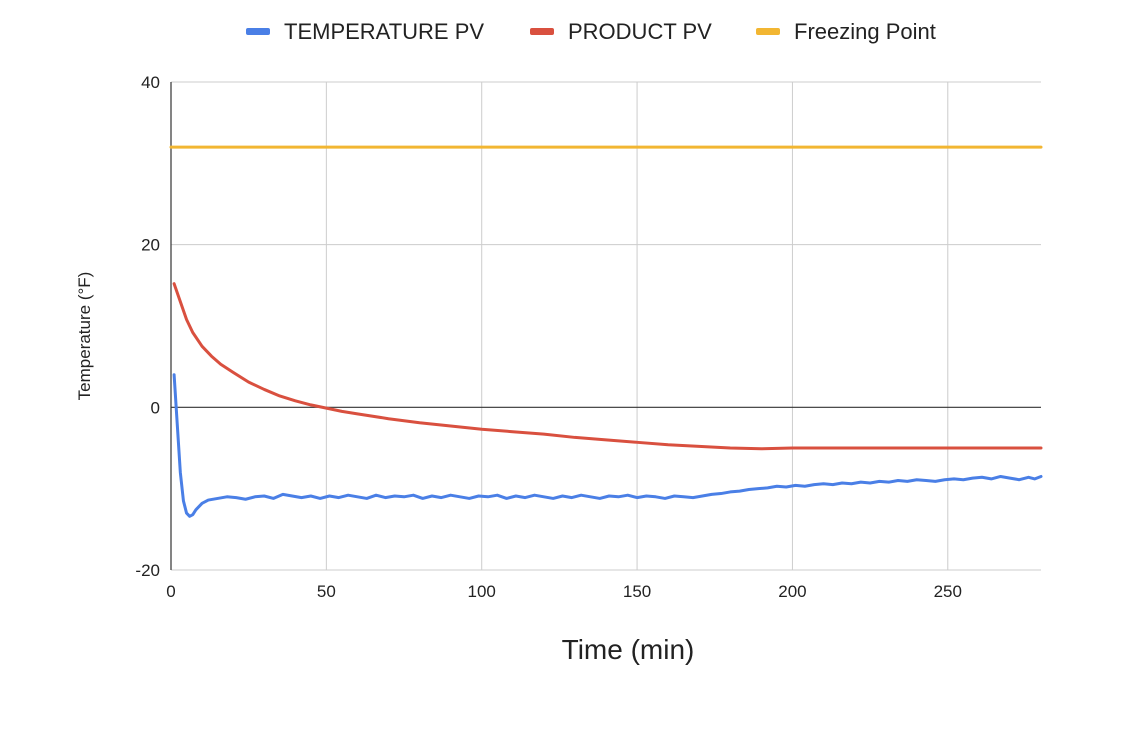 The image size is (1124, 752). What do you see at coordinates (326, 591) in the screenshot?
I see `x-tick-label: 50` at bounding box center [326, 591].